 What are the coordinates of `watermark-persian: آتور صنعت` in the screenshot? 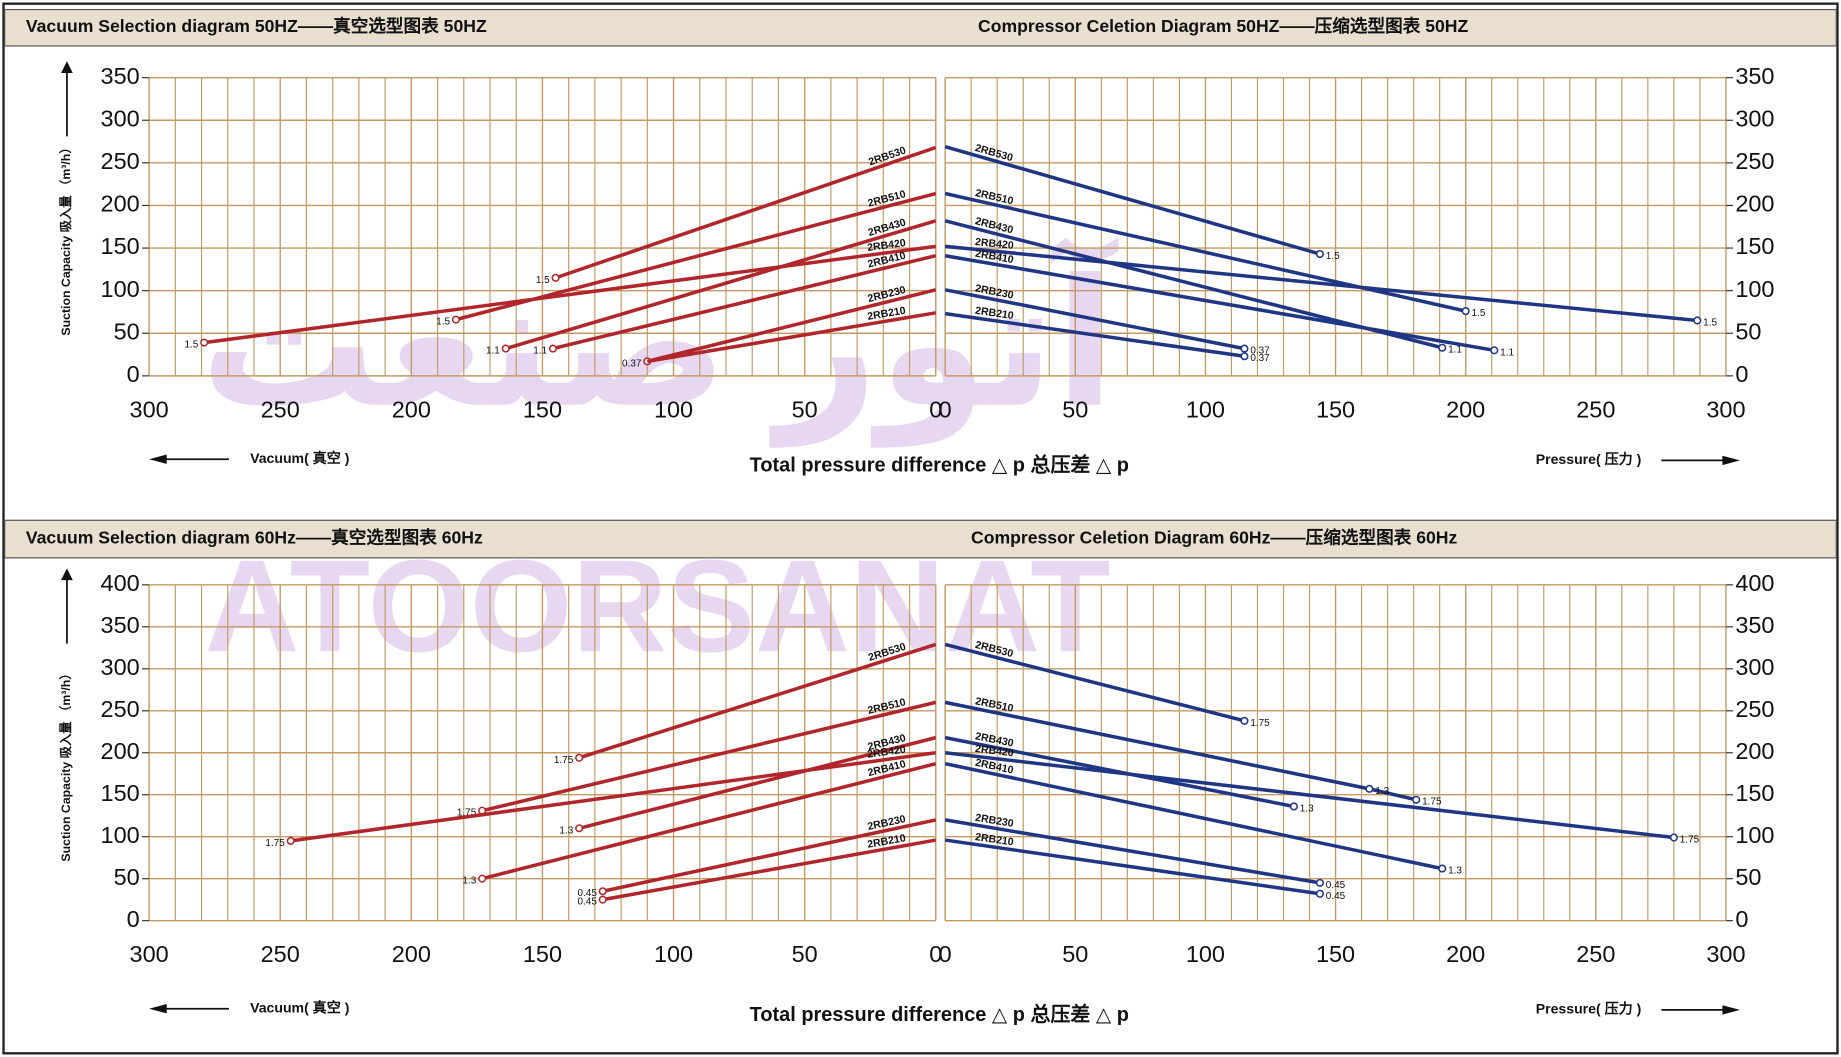 It's located at (659, 342).